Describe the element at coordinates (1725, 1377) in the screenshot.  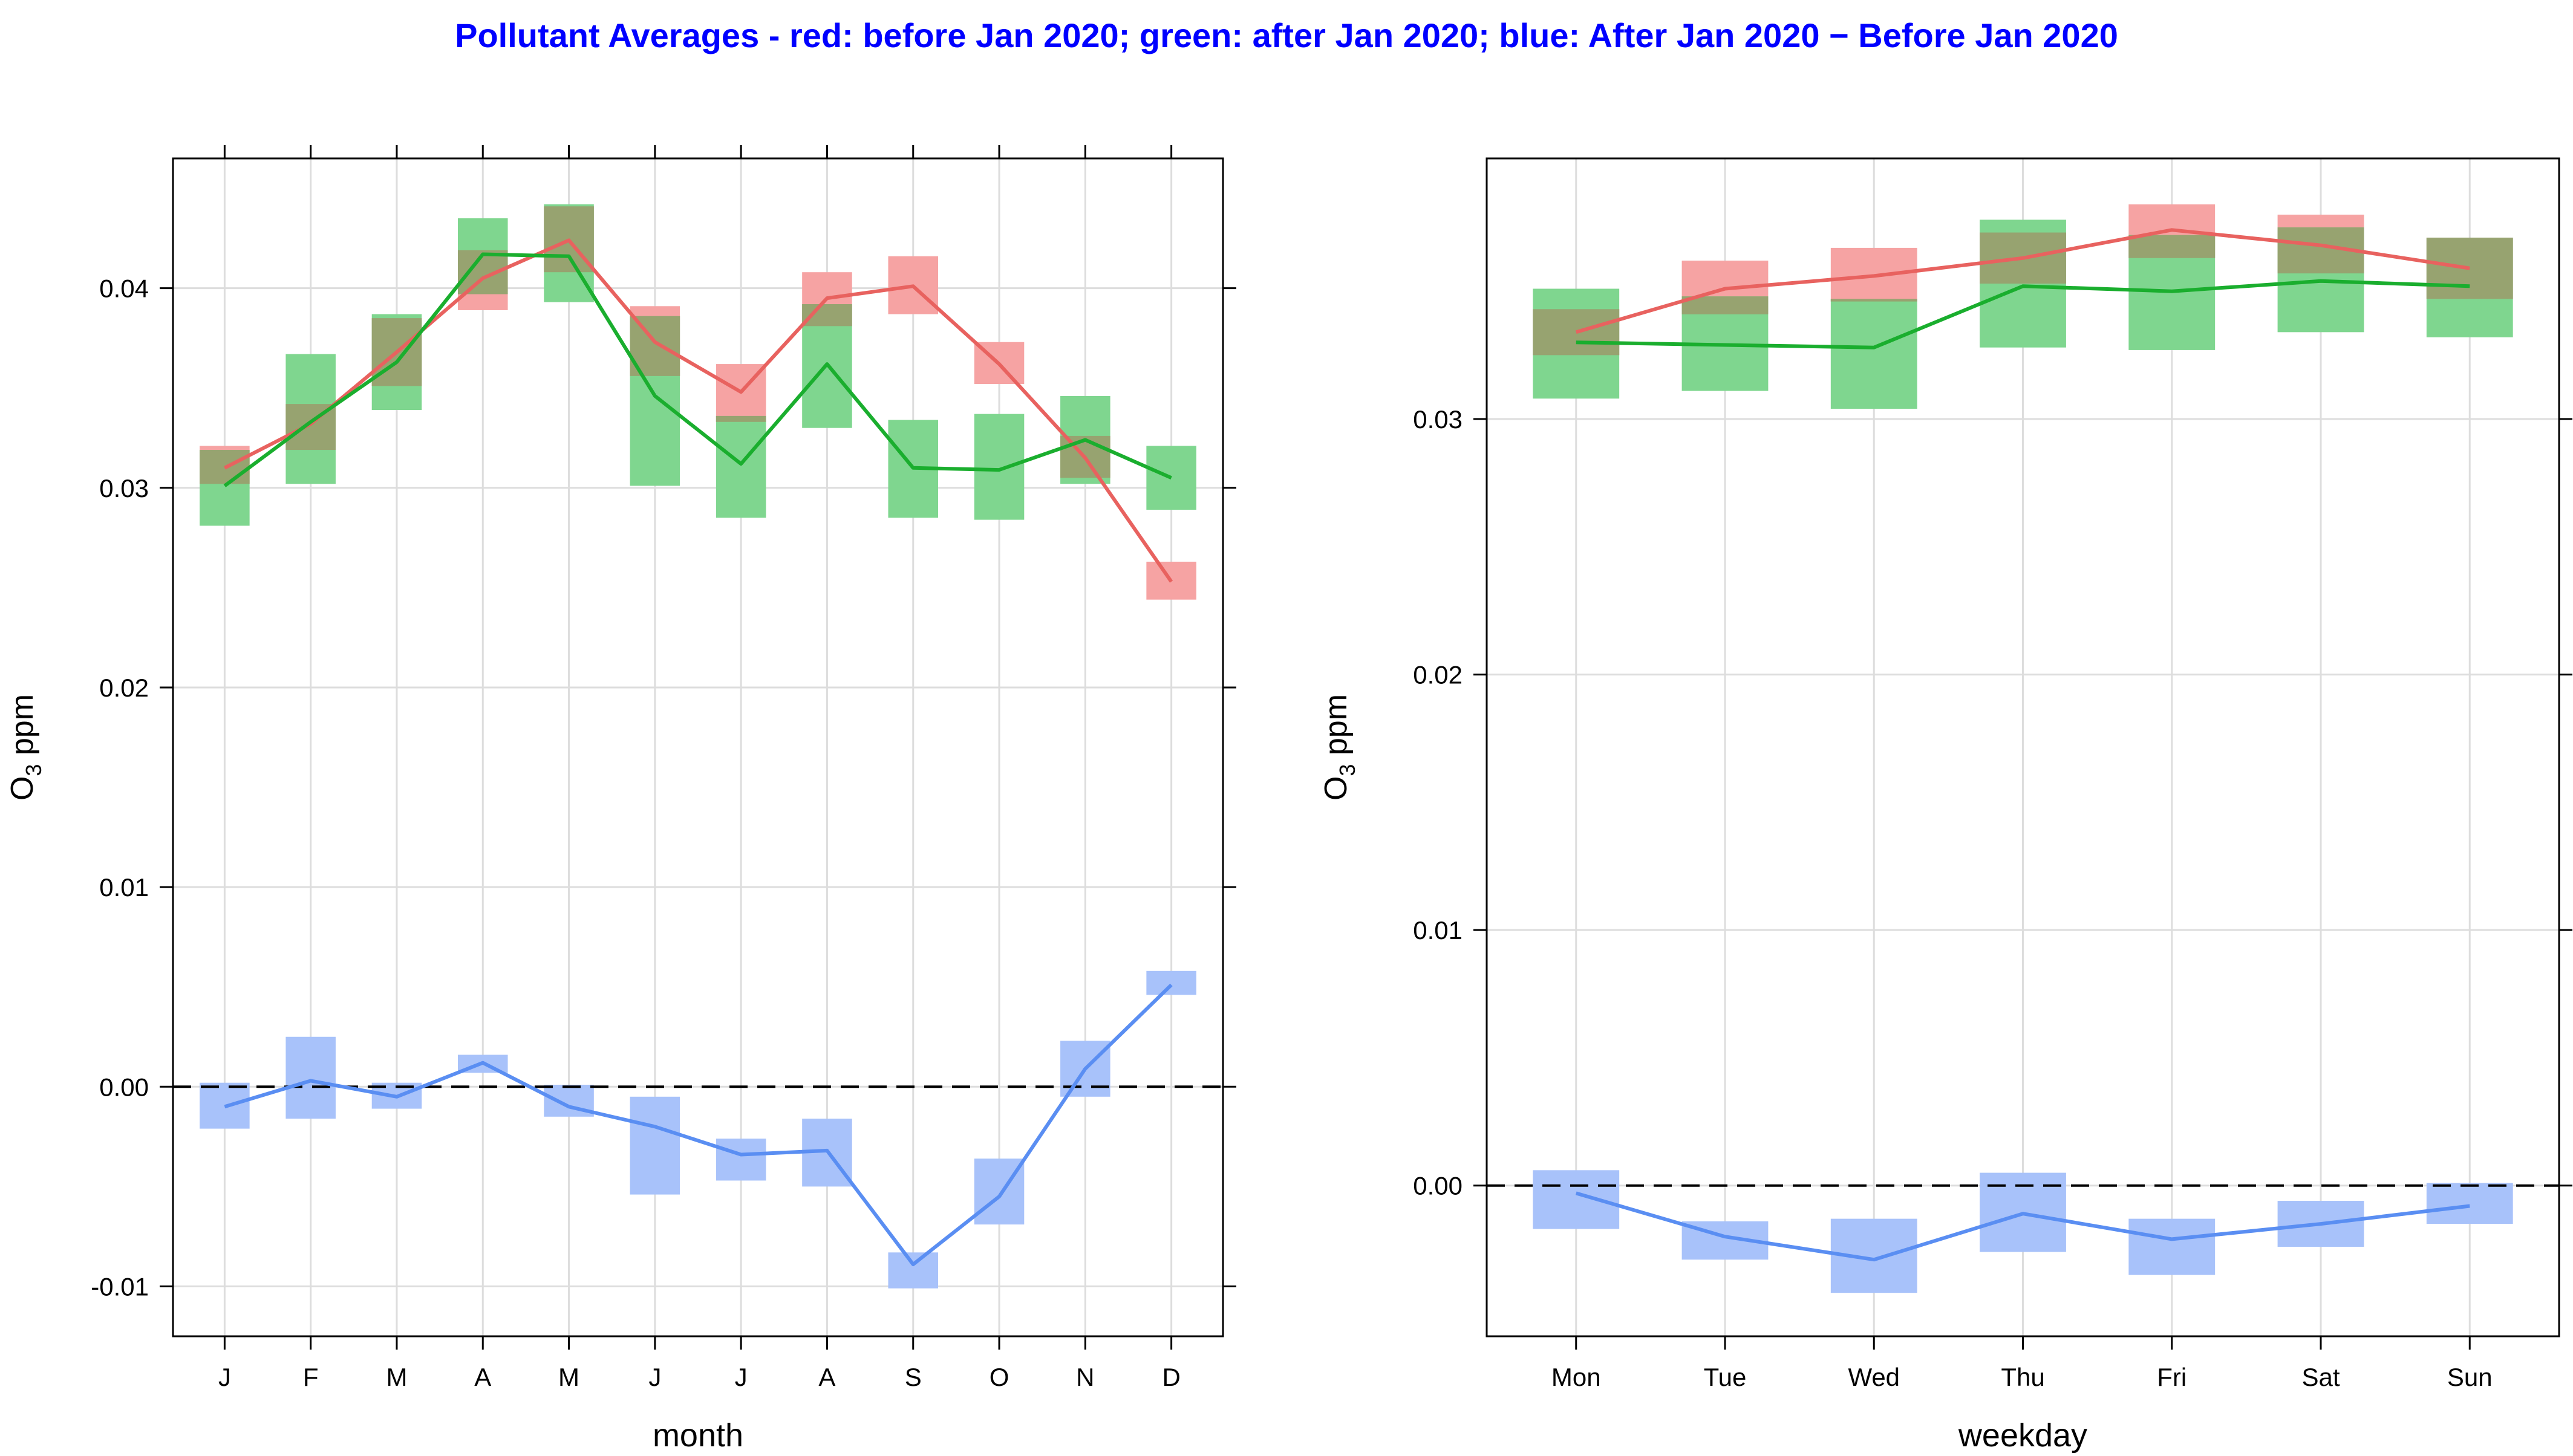
I see `x-tick-label: Tue` at that location.